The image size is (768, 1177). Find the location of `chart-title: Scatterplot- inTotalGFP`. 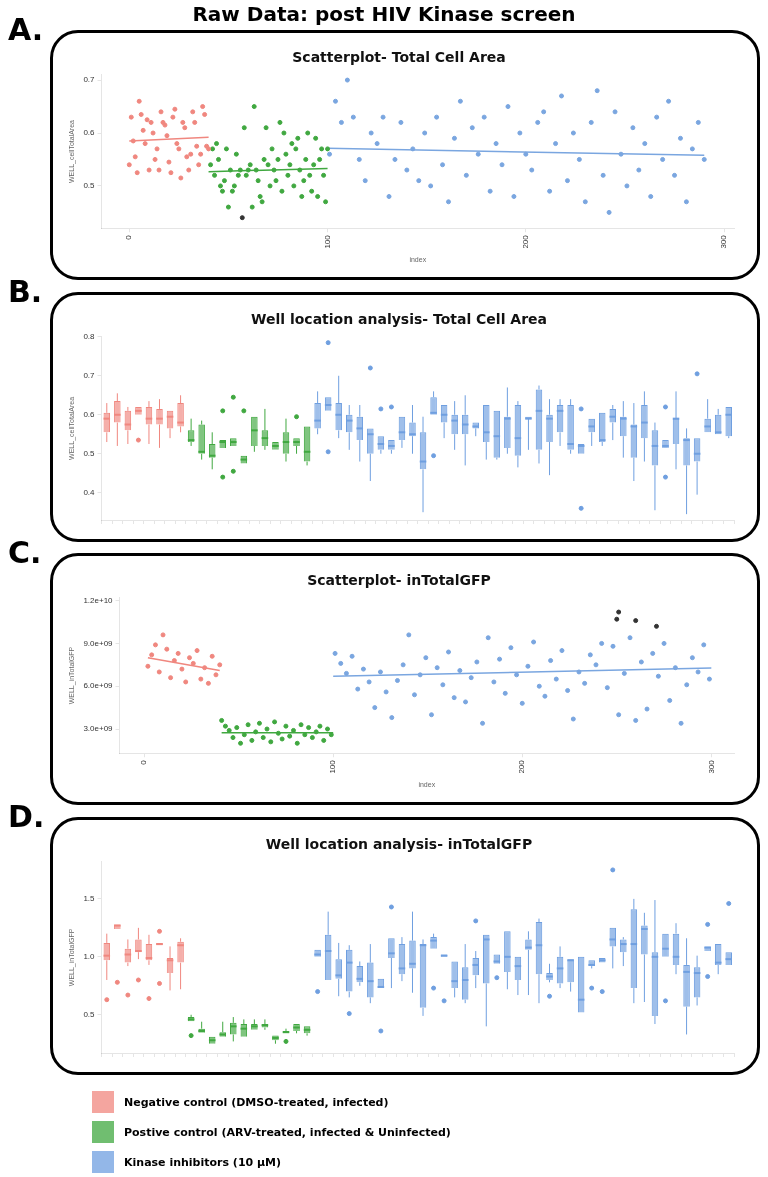

chart-title: Scatterplot- inTotalGFP is located at coordinates (399, 580).